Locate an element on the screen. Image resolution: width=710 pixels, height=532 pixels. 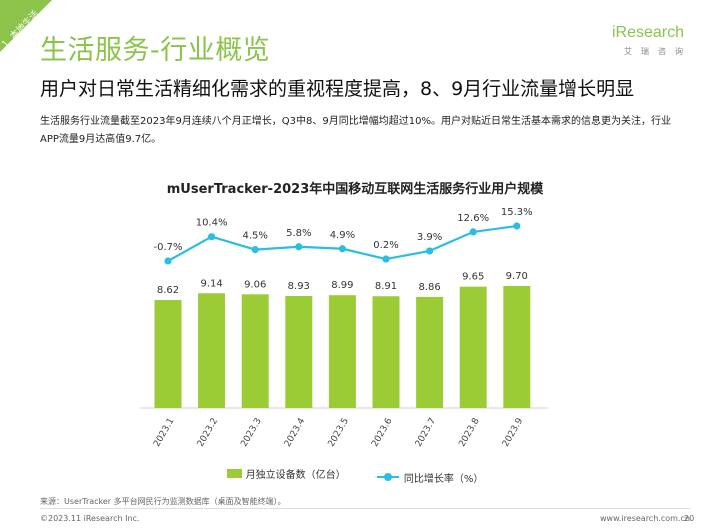
line-label: 12.6% is located at coordinates (473, 218).